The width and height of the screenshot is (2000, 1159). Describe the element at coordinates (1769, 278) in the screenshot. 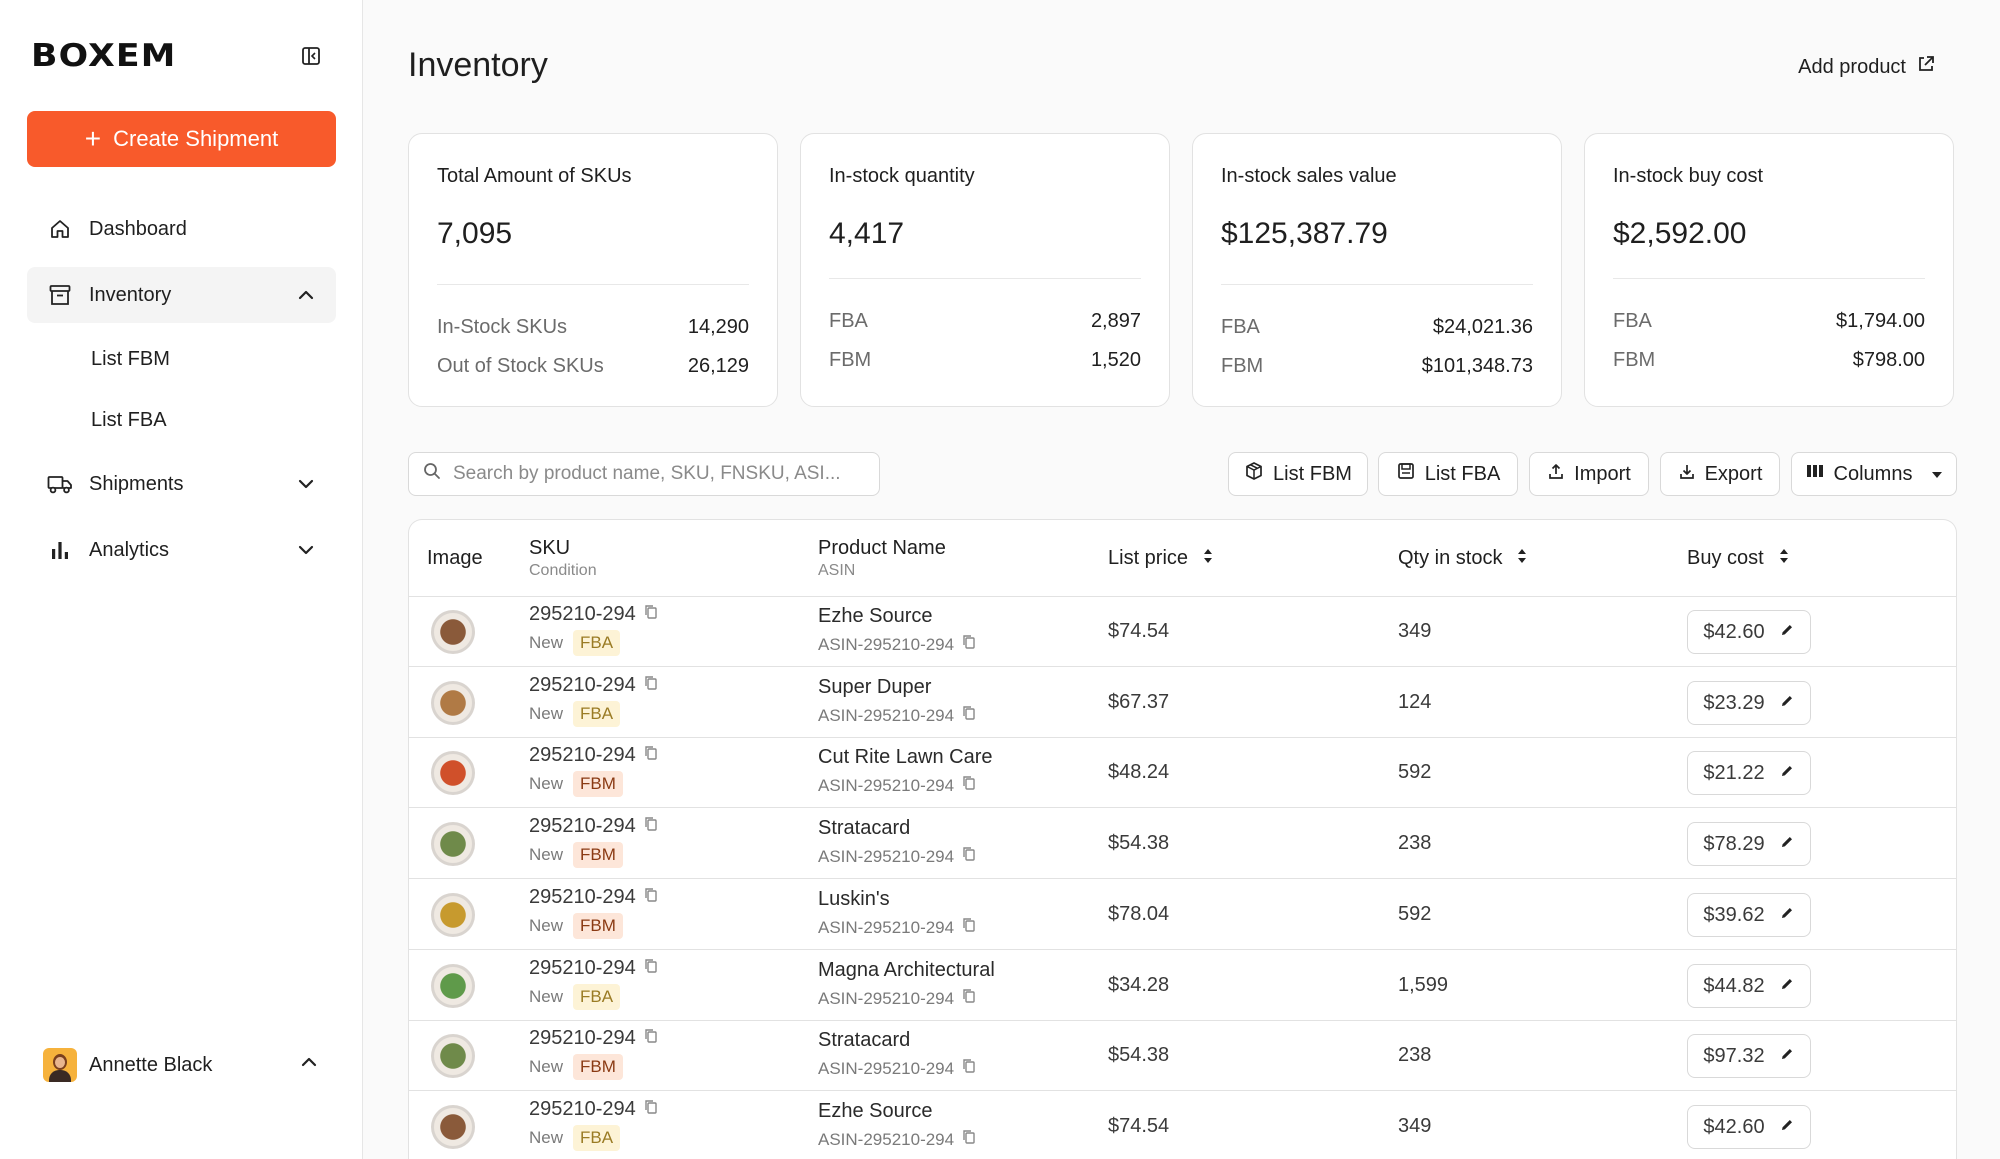

I see `stat-divider` at that location.